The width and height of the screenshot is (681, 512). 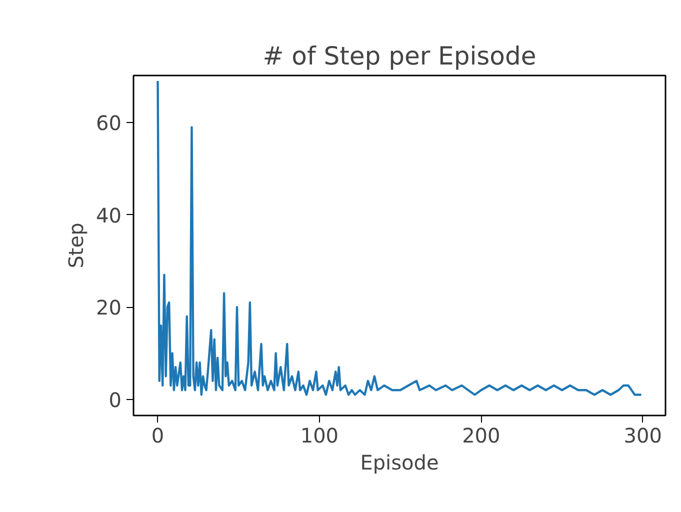 What do you see at coordinates (109, 215) in the screenshot?
I see `y-tick-label: 40` at bounding box center [109, 215].